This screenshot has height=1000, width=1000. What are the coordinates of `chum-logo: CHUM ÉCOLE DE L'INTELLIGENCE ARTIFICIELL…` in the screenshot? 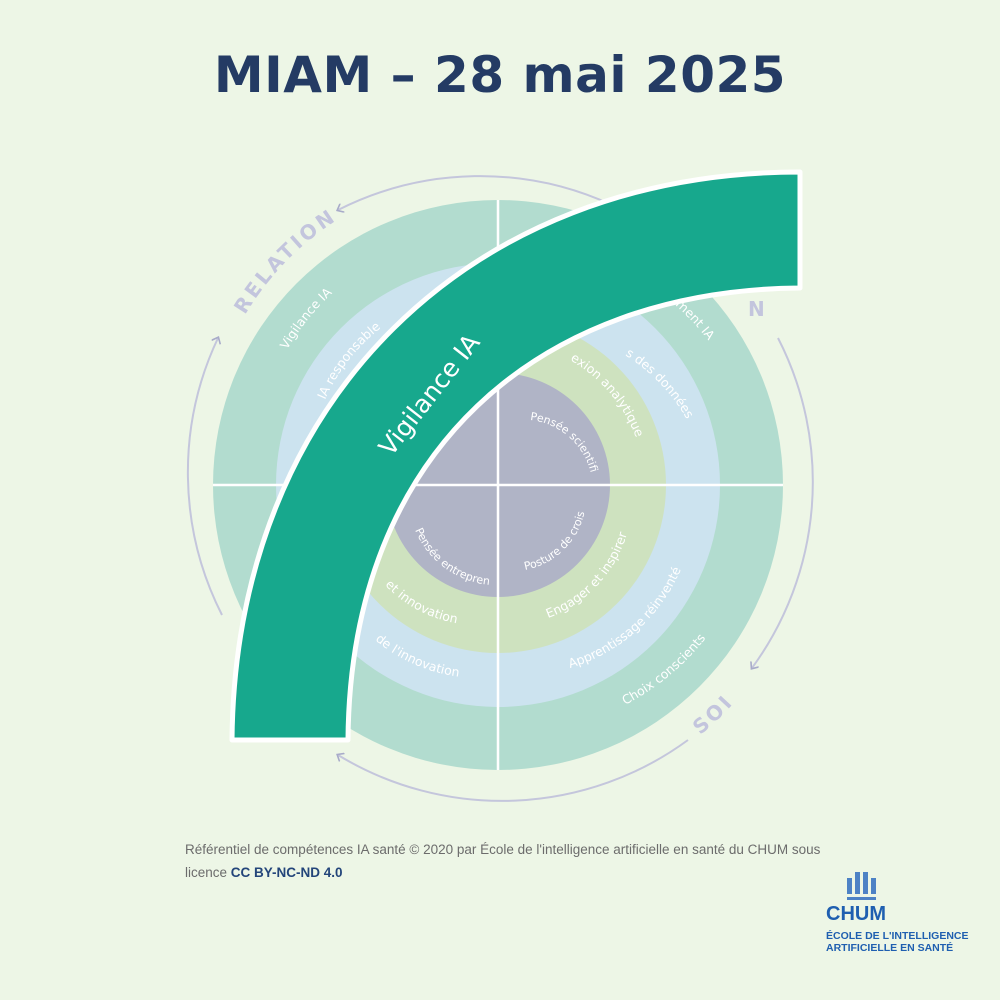 It's located at (906, 909).